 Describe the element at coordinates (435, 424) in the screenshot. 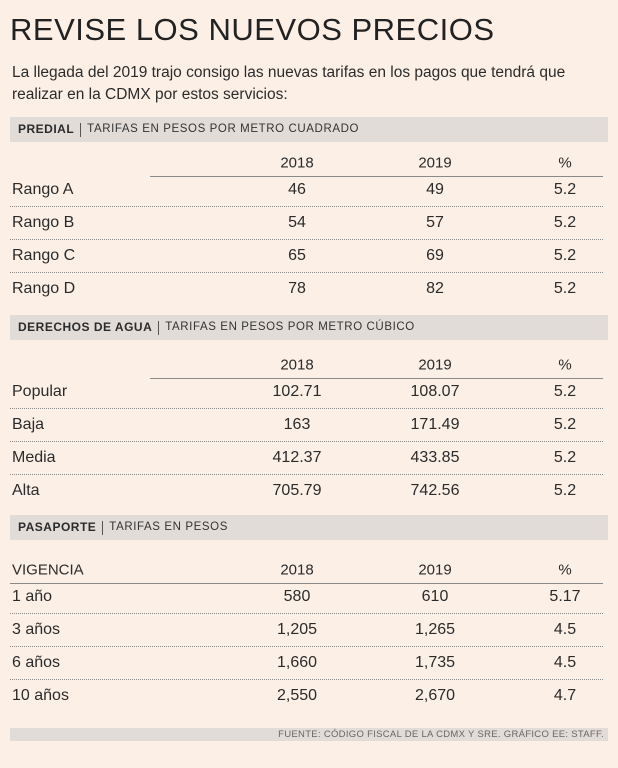

I see `cell-value: 171.49` at that location.